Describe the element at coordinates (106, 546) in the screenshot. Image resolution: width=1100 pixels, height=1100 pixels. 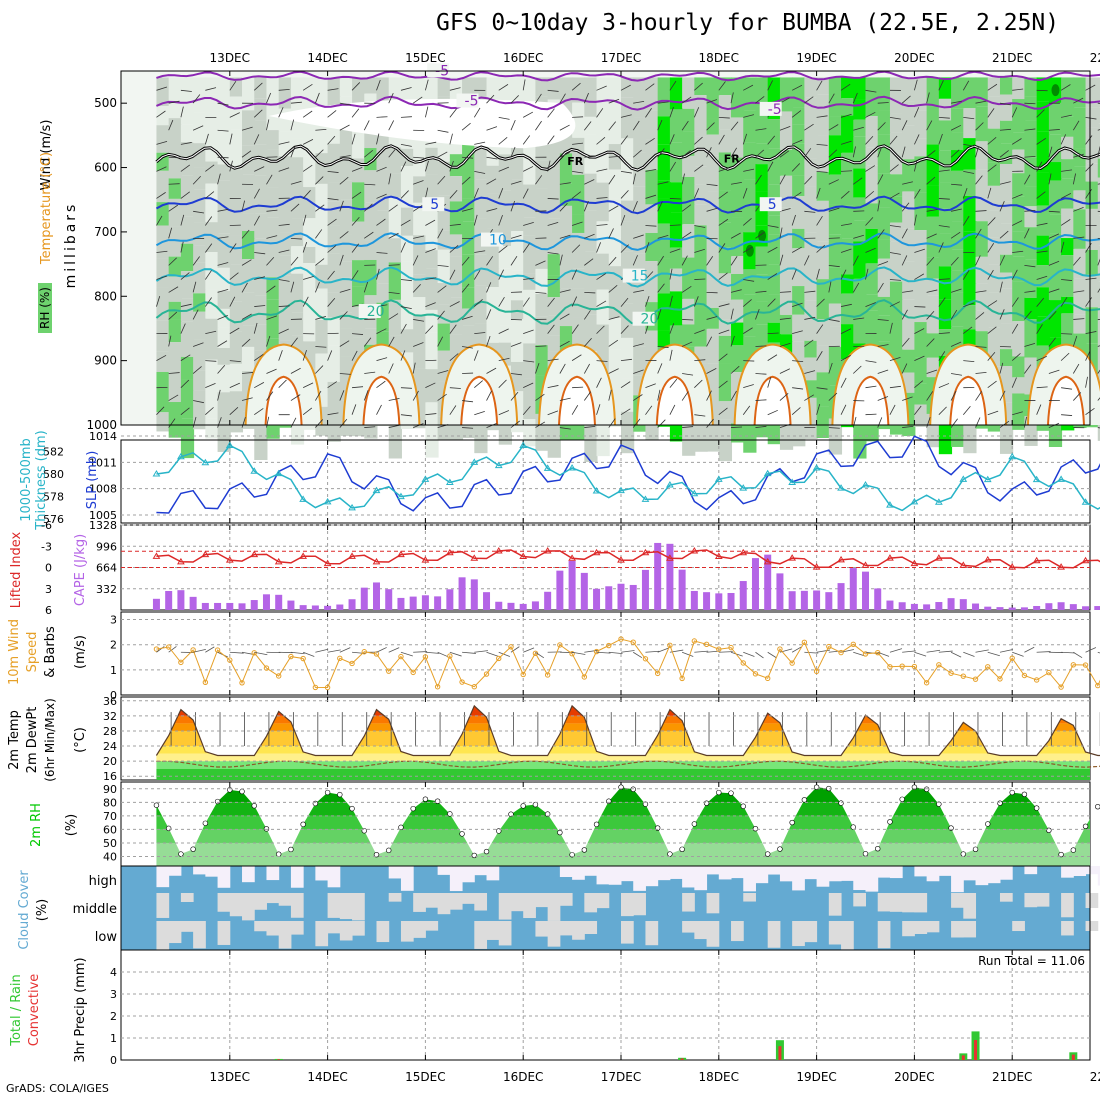
I see `cape-tick-label: 996` at that location.